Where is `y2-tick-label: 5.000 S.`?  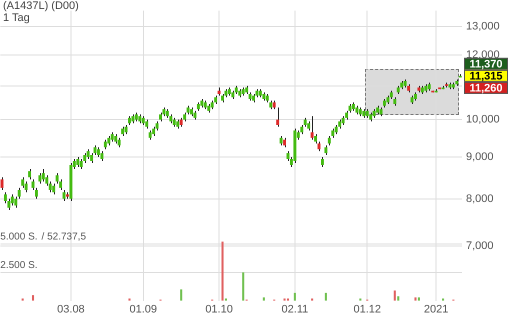
y2-tick-label: 5.000 S. is located at coordinates (19, 237).